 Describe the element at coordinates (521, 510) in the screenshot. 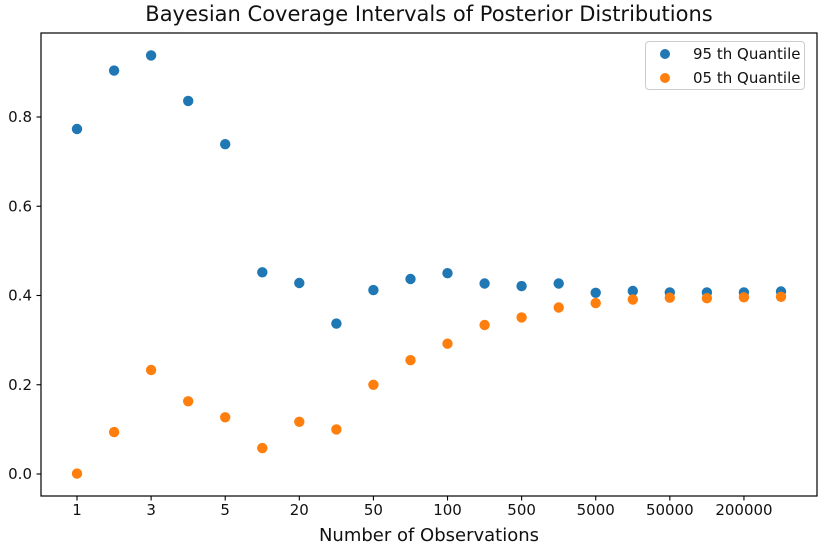

I see `x-tick-label: 500` at that location.